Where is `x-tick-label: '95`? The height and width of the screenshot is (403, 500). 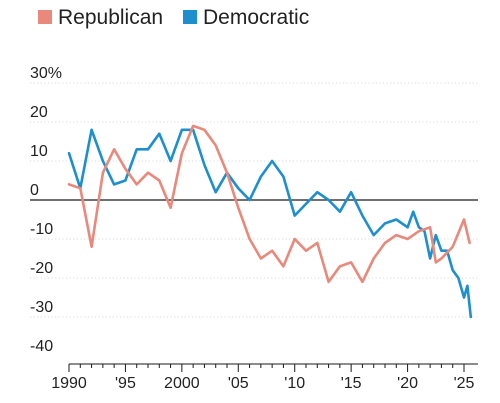
x-tick-label: '95 is located at coordinates (125, 383).